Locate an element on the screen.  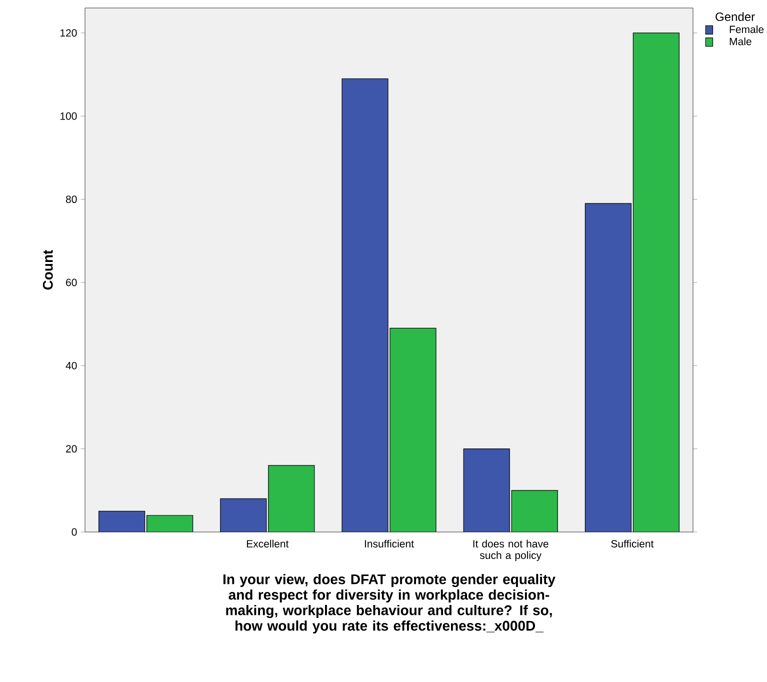
x-axis-title: In your view, does DFAT promote gender equality and respect for diversity in workplace decision-making, workplace behaviour and culture? If so, how would you rate its effectiveness:_x000D_ is located at coordinates (389, 604).